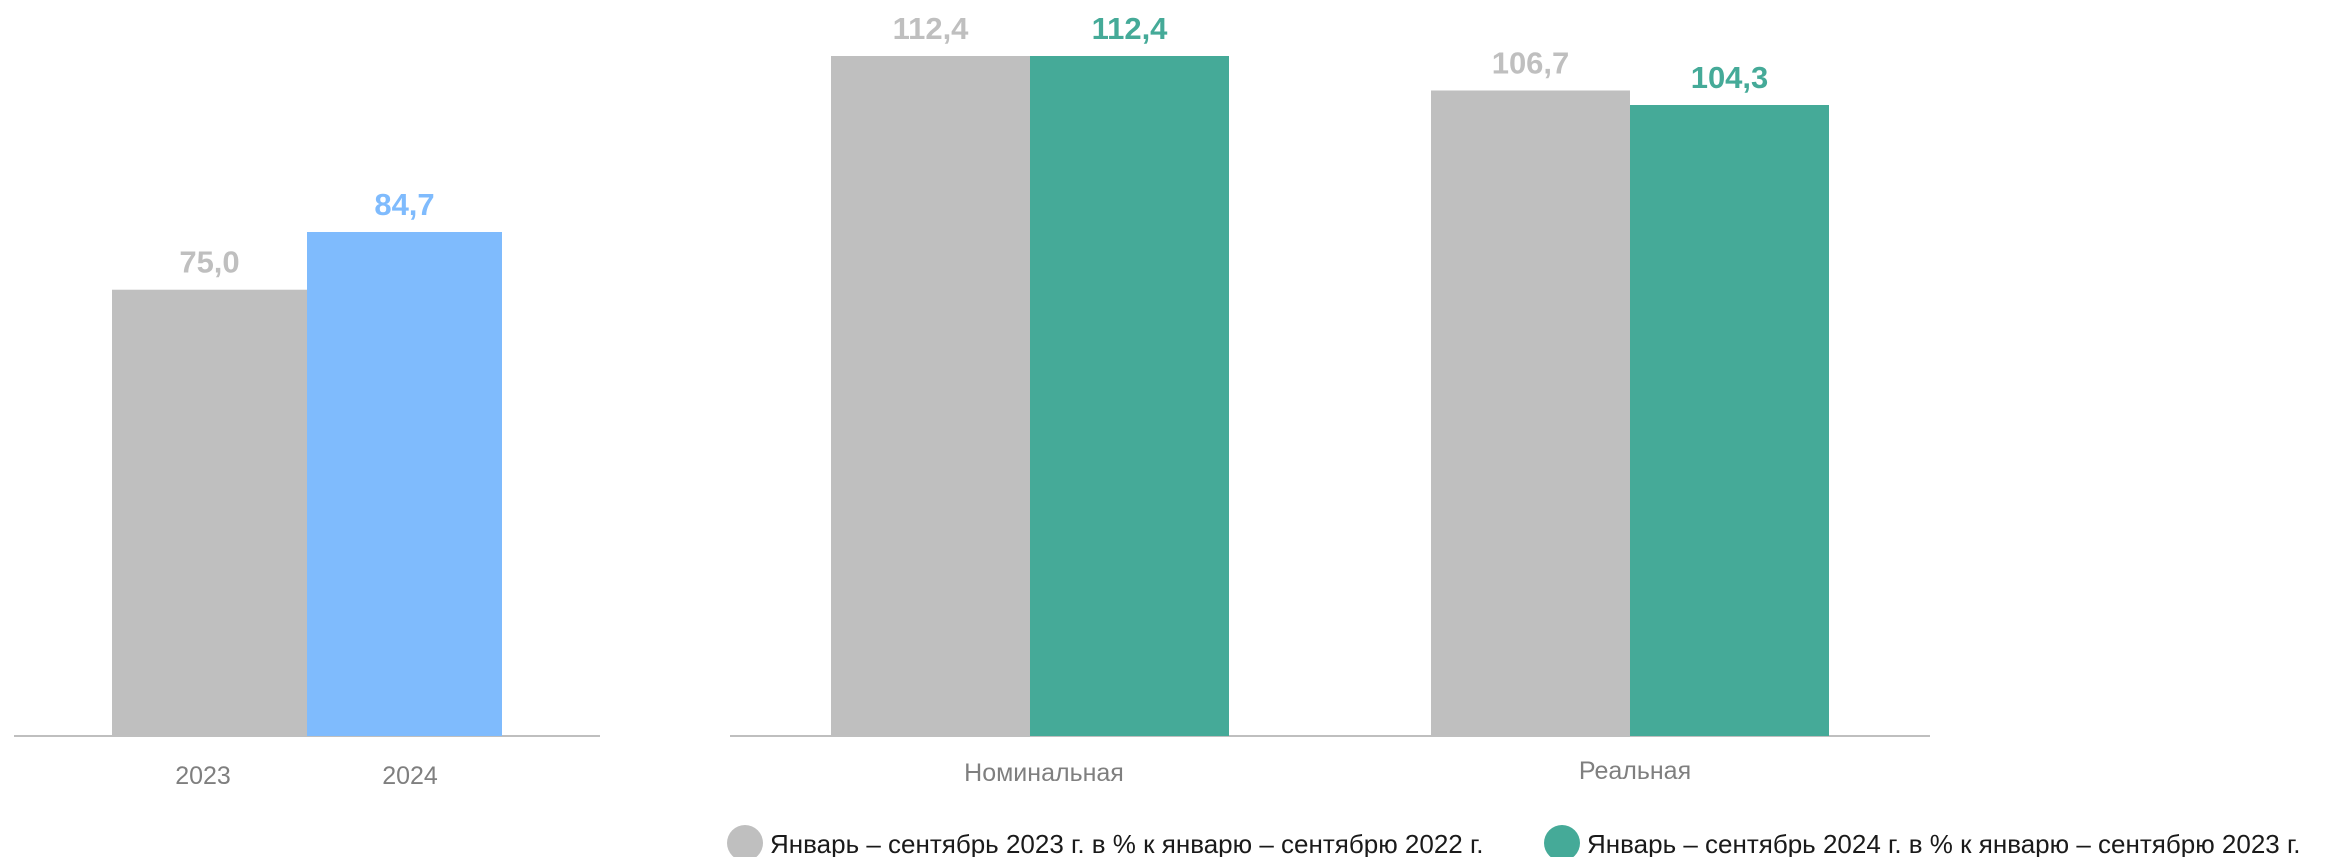  I want to click on right-x-tick-label-real: Реальная, so click(1635, 771).